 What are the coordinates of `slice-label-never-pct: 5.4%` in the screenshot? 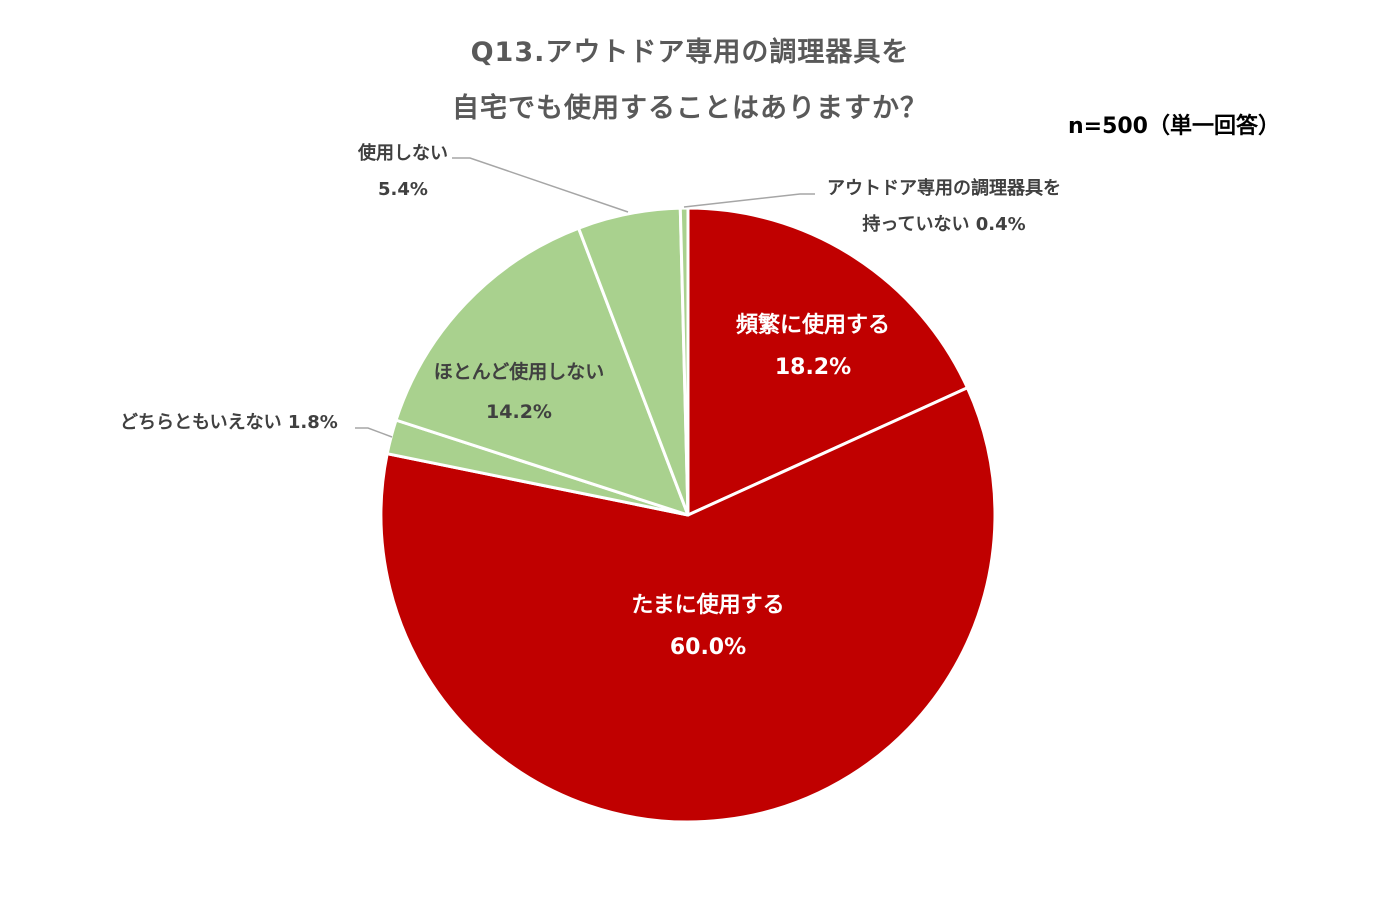 It's located at (403, 189).